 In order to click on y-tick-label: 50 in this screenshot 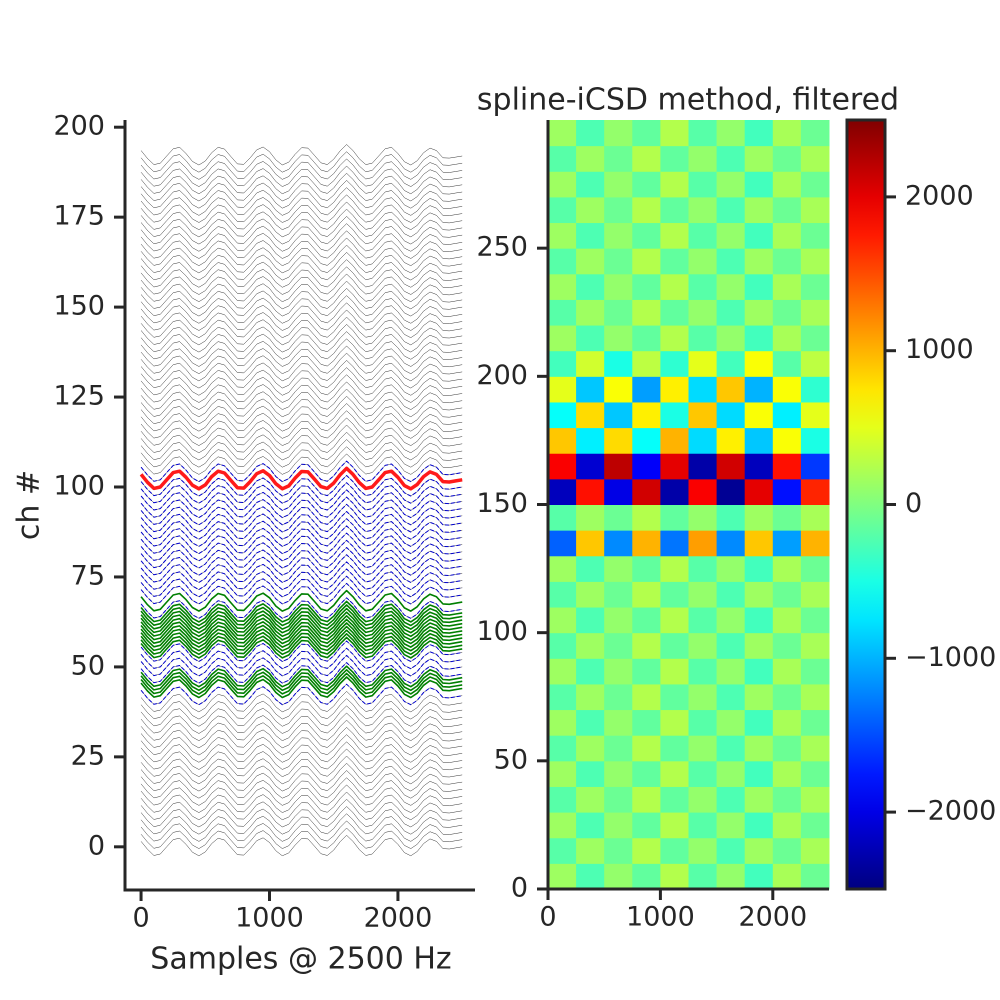, I will do `click(511, 759)`.